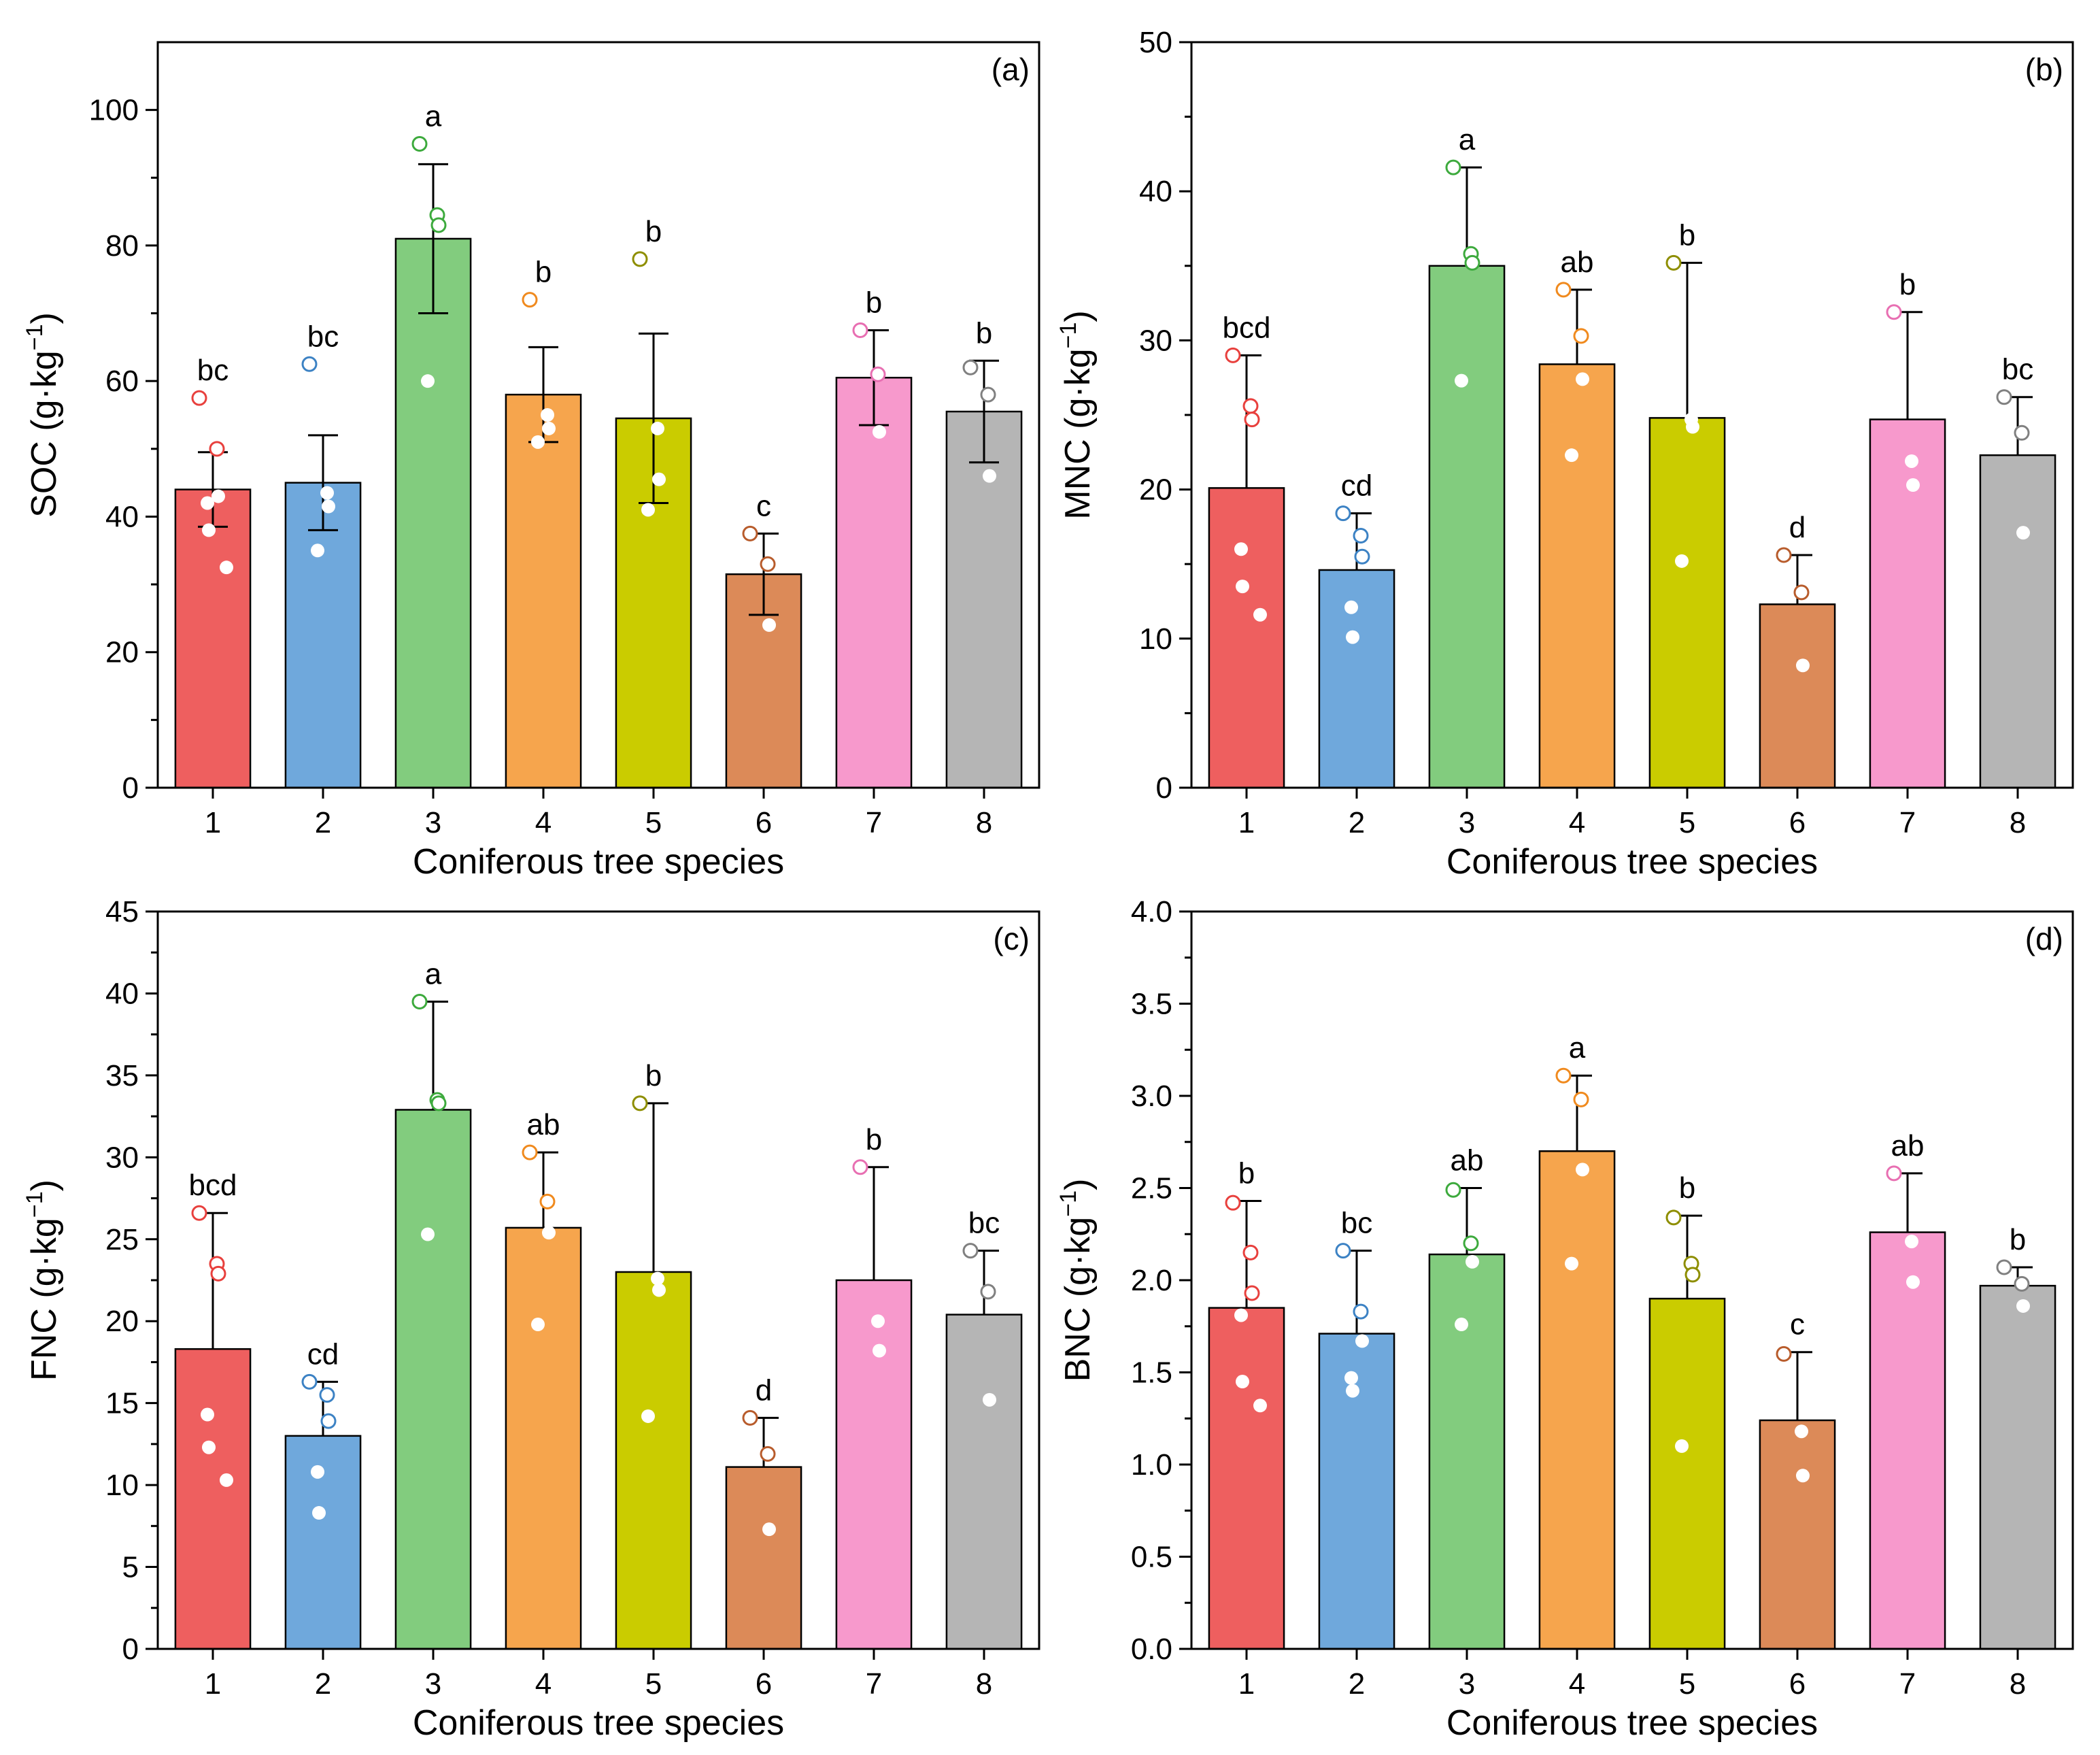 The width and height of the screenshot is (2100, 1755). Describe the element at coordinates (1164, 788) in the screenshot. I see `y-tick-label: 0` at that location.